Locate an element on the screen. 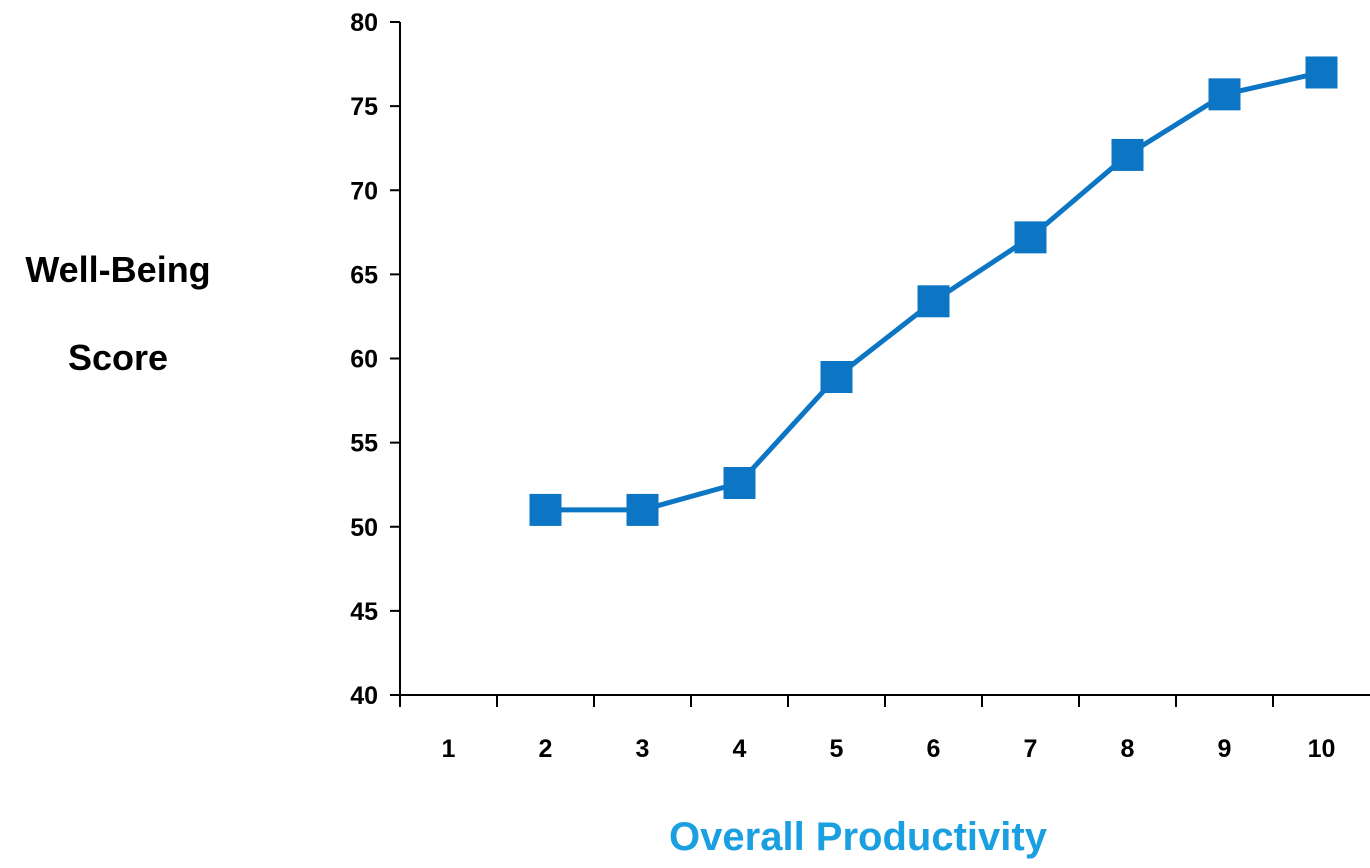 This screenshot has width=1370, height=868. x-tick-label: 5 is located at coordinates (837, 749).